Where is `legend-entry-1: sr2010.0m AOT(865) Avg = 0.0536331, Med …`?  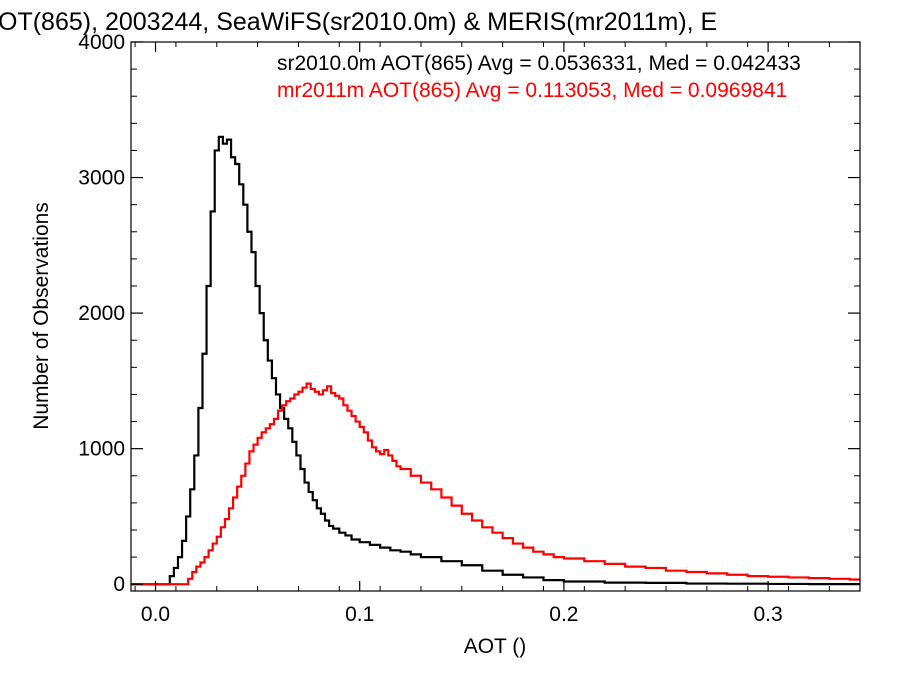
legend-entry-1: sr2010.0m AOT(865) Avg = 0.0536331, Med … is located at coordinates (539, 63).